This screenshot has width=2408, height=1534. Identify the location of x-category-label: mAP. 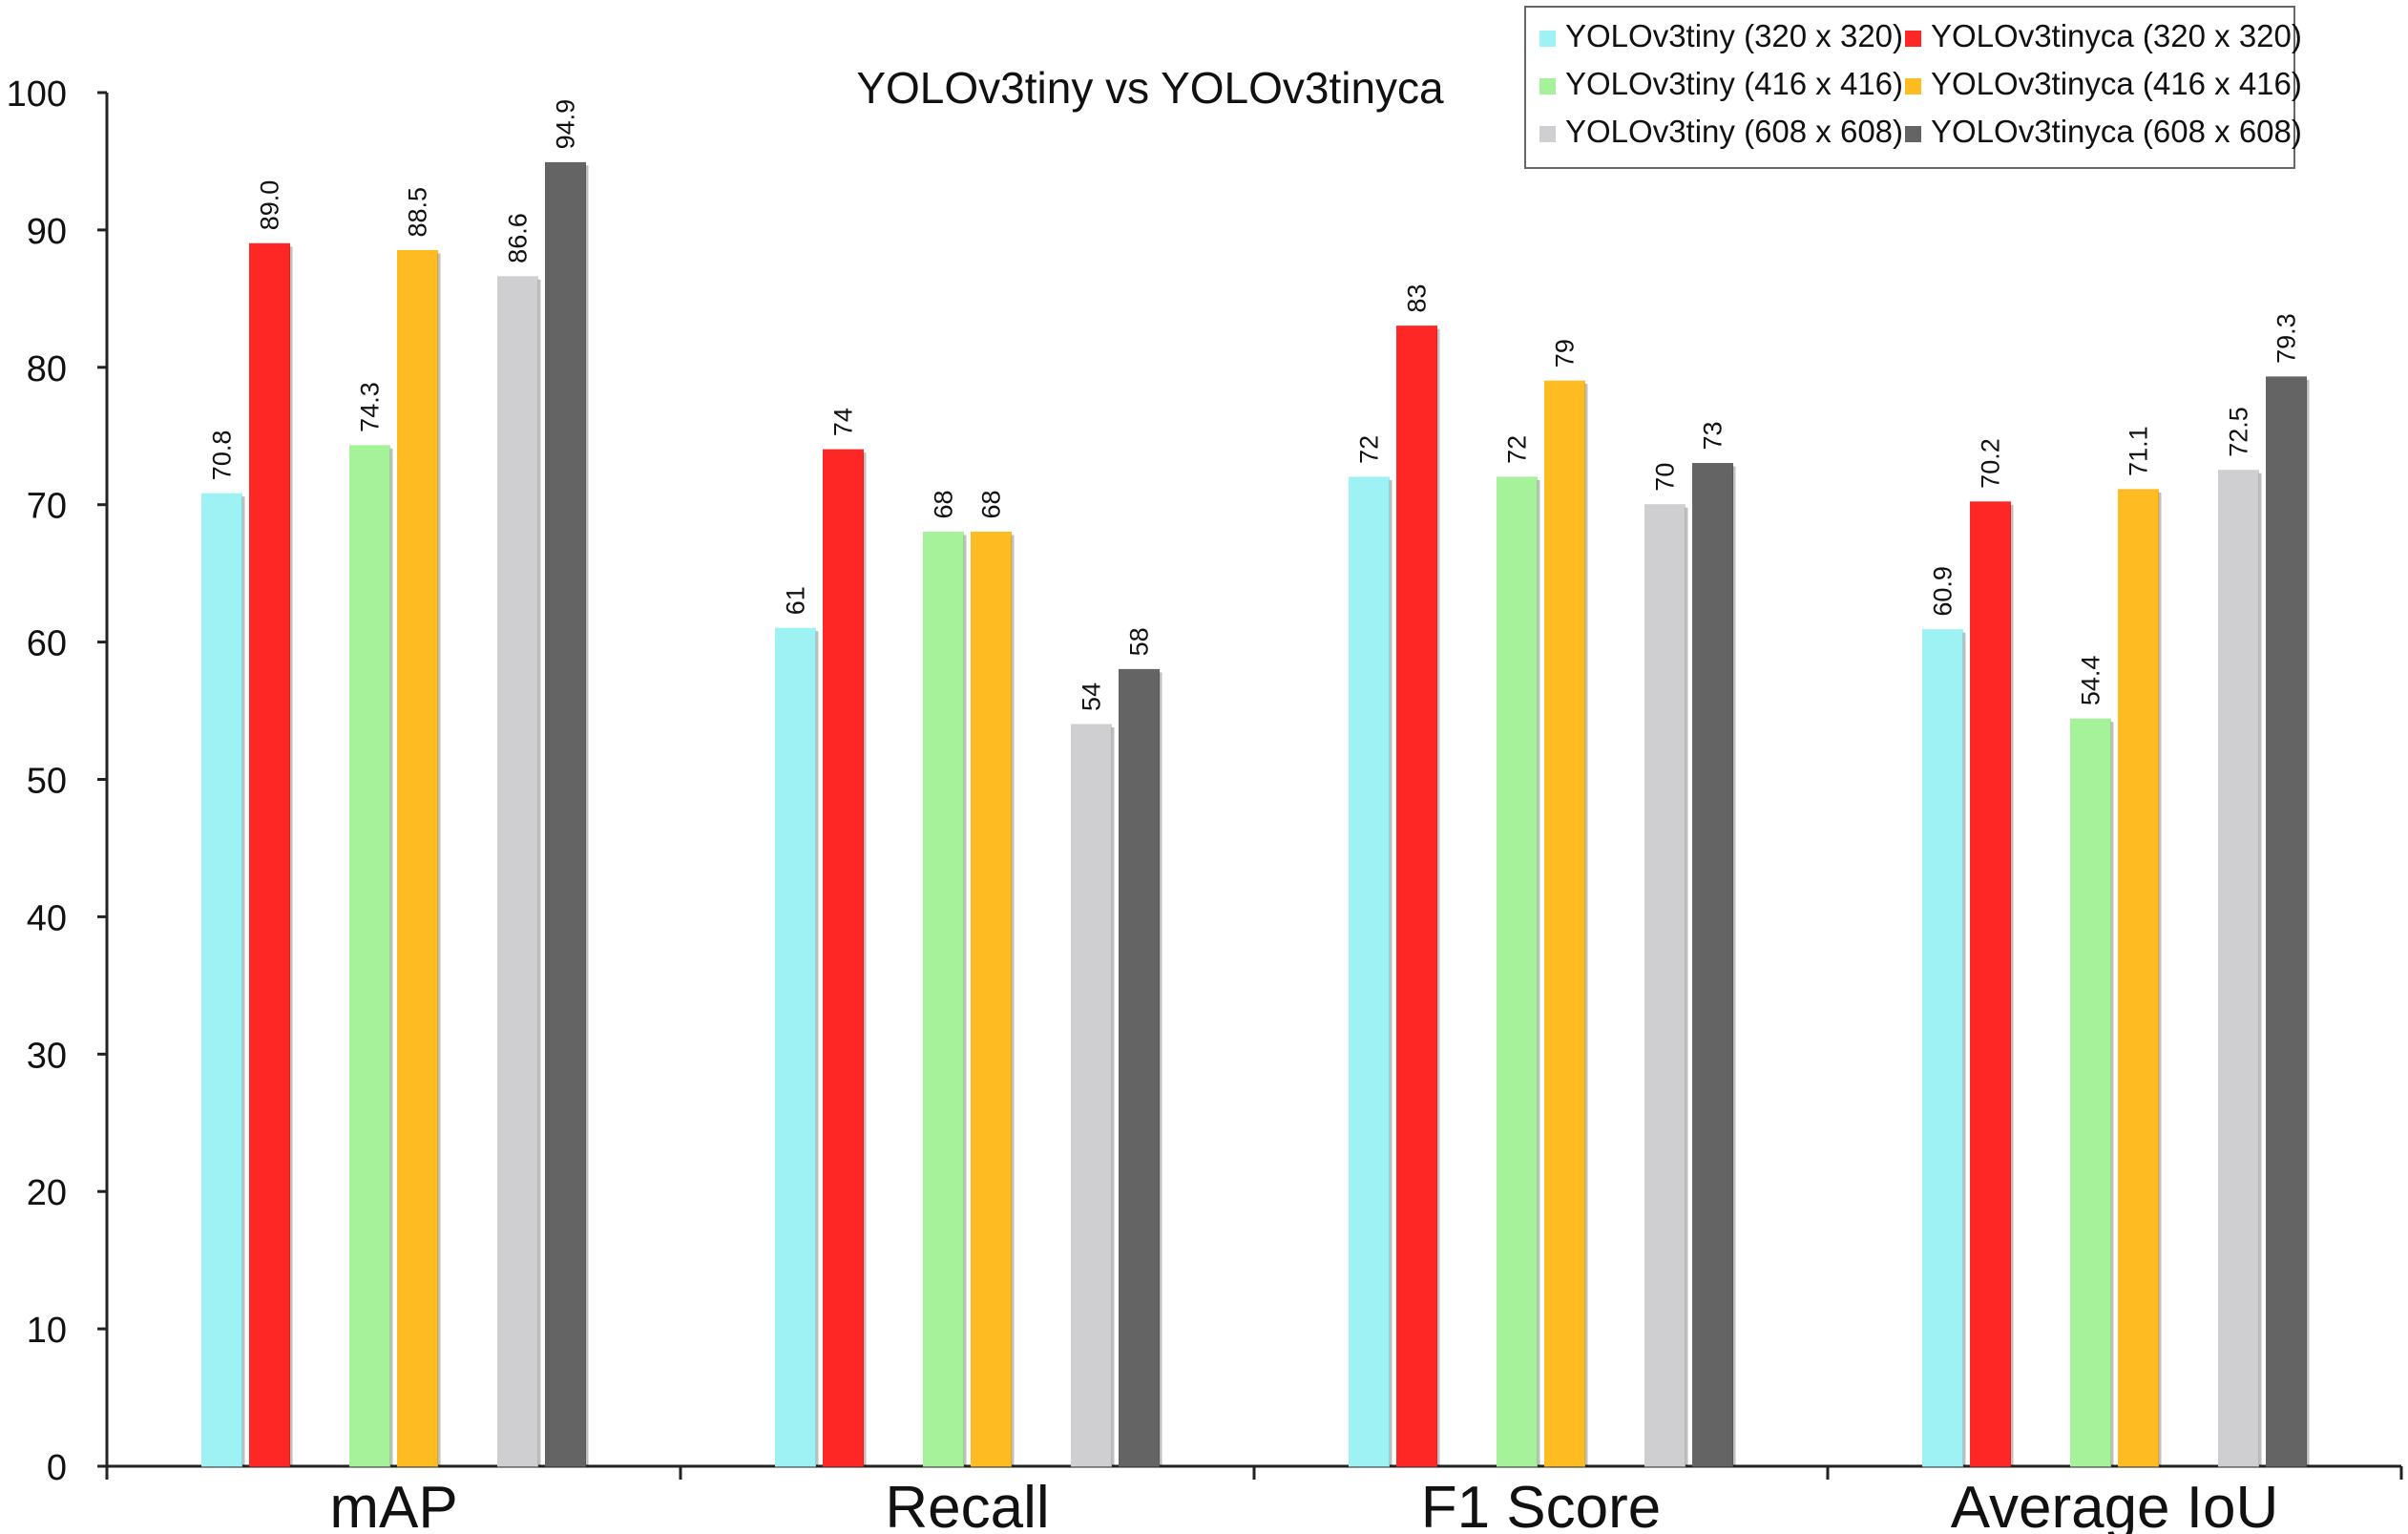
(393, 1504).